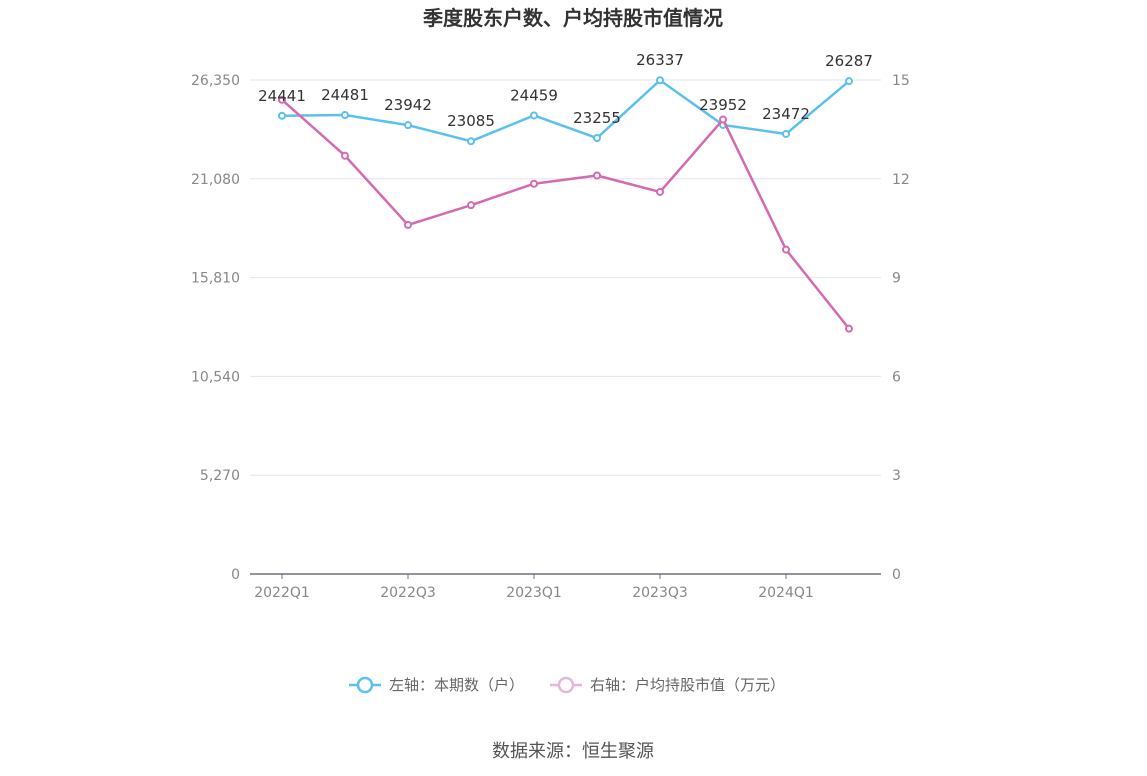 The width and height of the screenshot is (1147, 776). I want to click on left-tick-label: 10,540, so click(215, 377).